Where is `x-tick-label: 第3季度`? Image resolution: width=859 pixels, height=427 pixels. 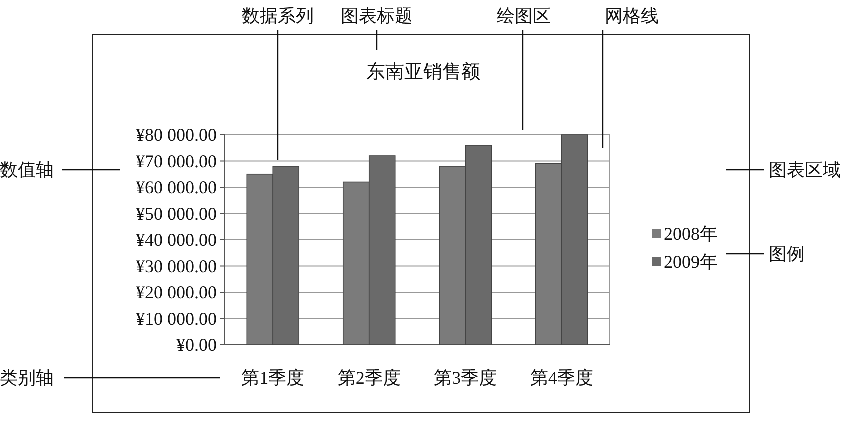 x-tick-label: 第3季度 is located at coordinates (466, 378).